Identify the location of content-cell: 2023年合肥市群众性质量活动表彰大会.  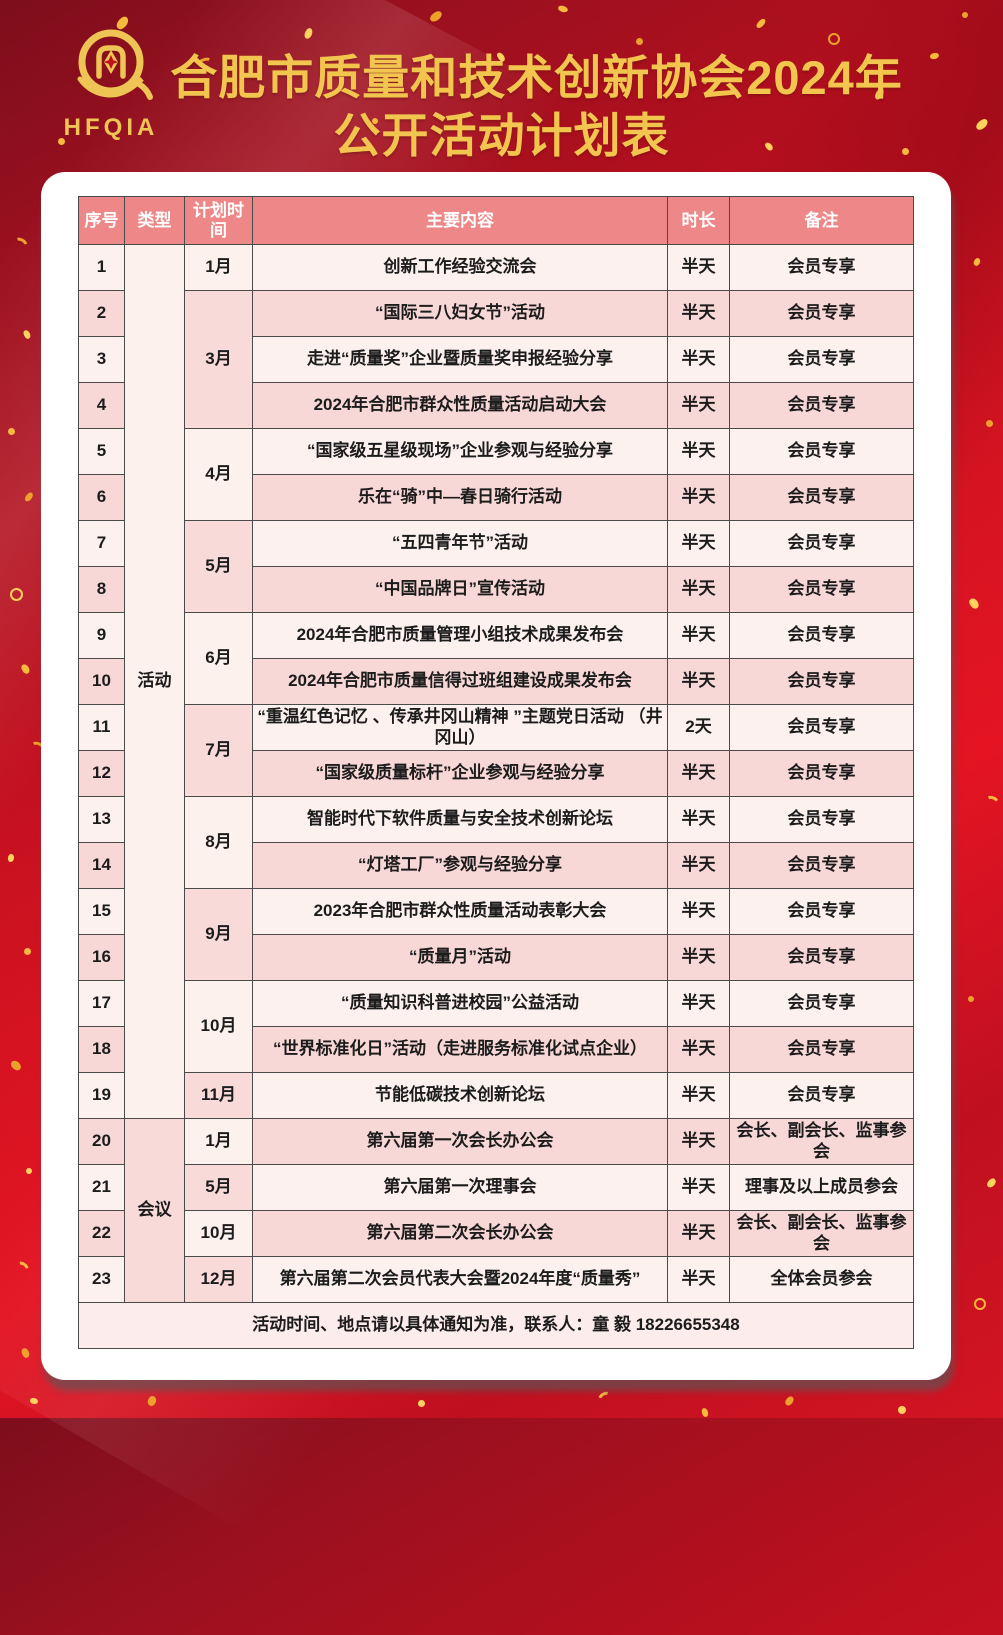
(460, 911).